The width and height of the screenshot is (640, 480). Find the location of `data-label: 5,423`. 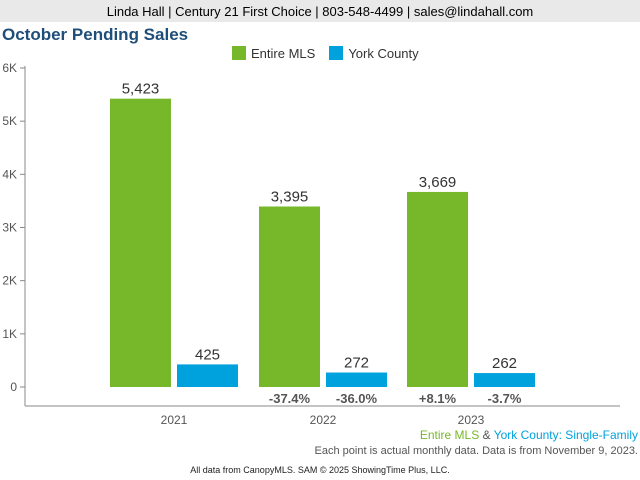

data-label: 5,423 is located at coordinates (141, 89).